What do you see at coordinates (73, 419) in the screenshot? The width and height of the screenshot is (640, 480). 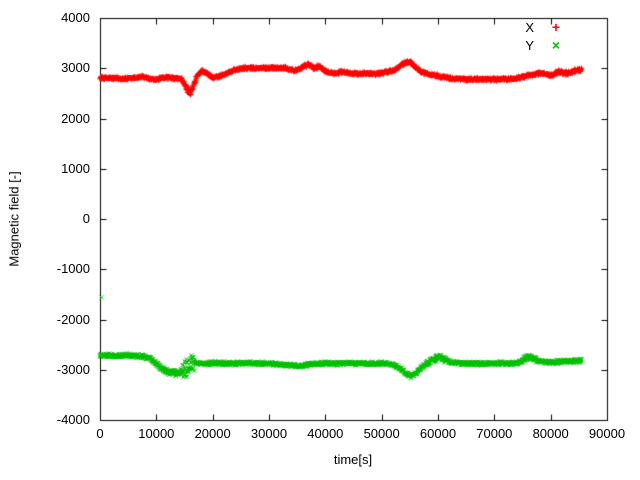 I see `y-tick-label: -4000` at bounding box center [73, 419].